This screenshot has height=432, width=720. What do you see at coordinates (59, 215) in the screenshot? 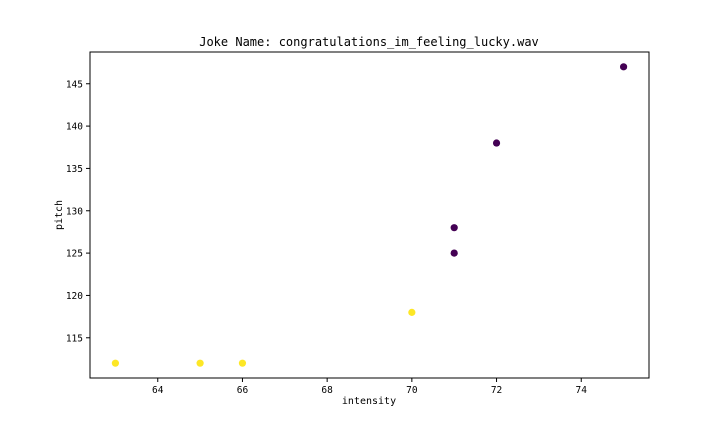
I see `y-axis-label: pitch` at bounding box center [59, 215].